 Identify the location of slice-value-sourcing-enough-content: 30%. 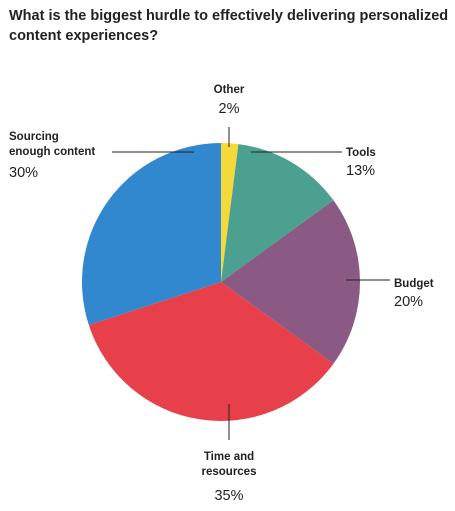
(23, 173).